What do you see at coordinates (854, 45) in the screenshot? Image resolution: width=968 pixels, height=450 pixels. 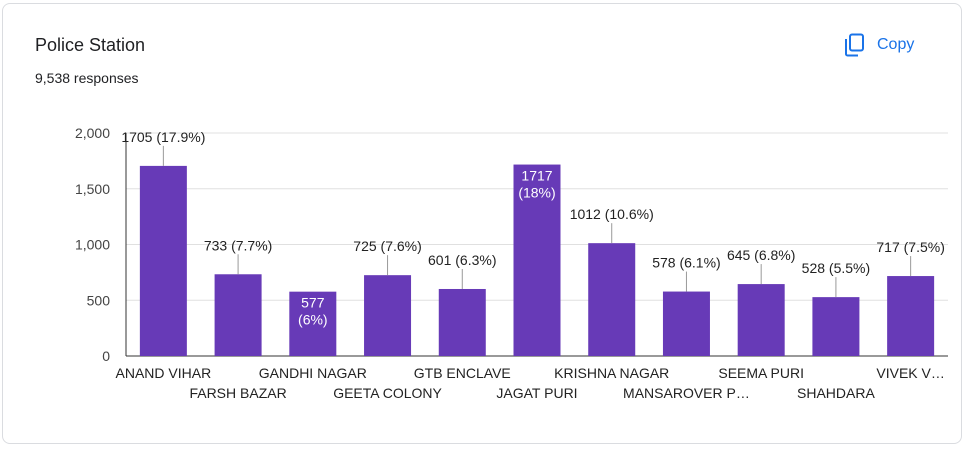 I see `copy-icon` at bounding box center [854, 45].